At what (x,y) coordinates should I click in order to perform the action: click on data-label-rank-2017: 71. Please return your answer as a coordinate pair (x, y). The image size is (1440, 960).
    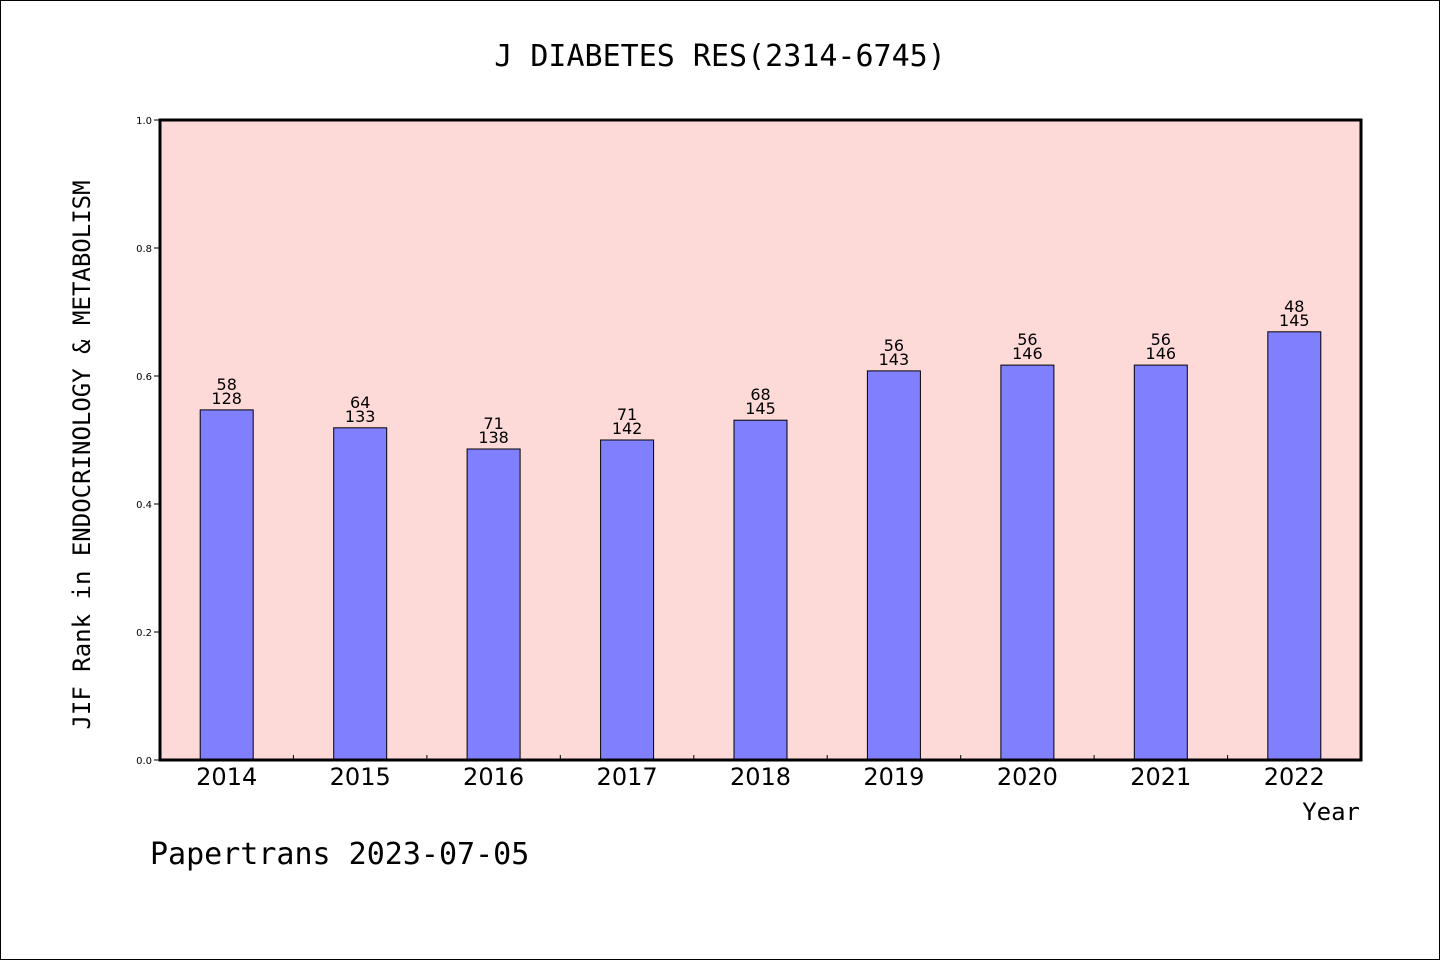
    Looking at the image, I should click on (627, 414).